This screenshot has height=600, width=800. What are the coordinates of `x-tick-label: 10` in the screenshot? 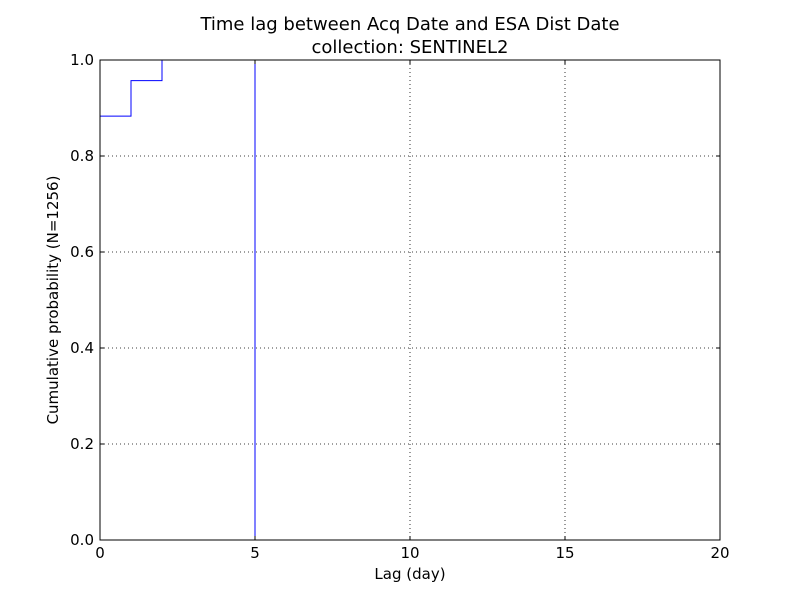 It's located at (409, 553).